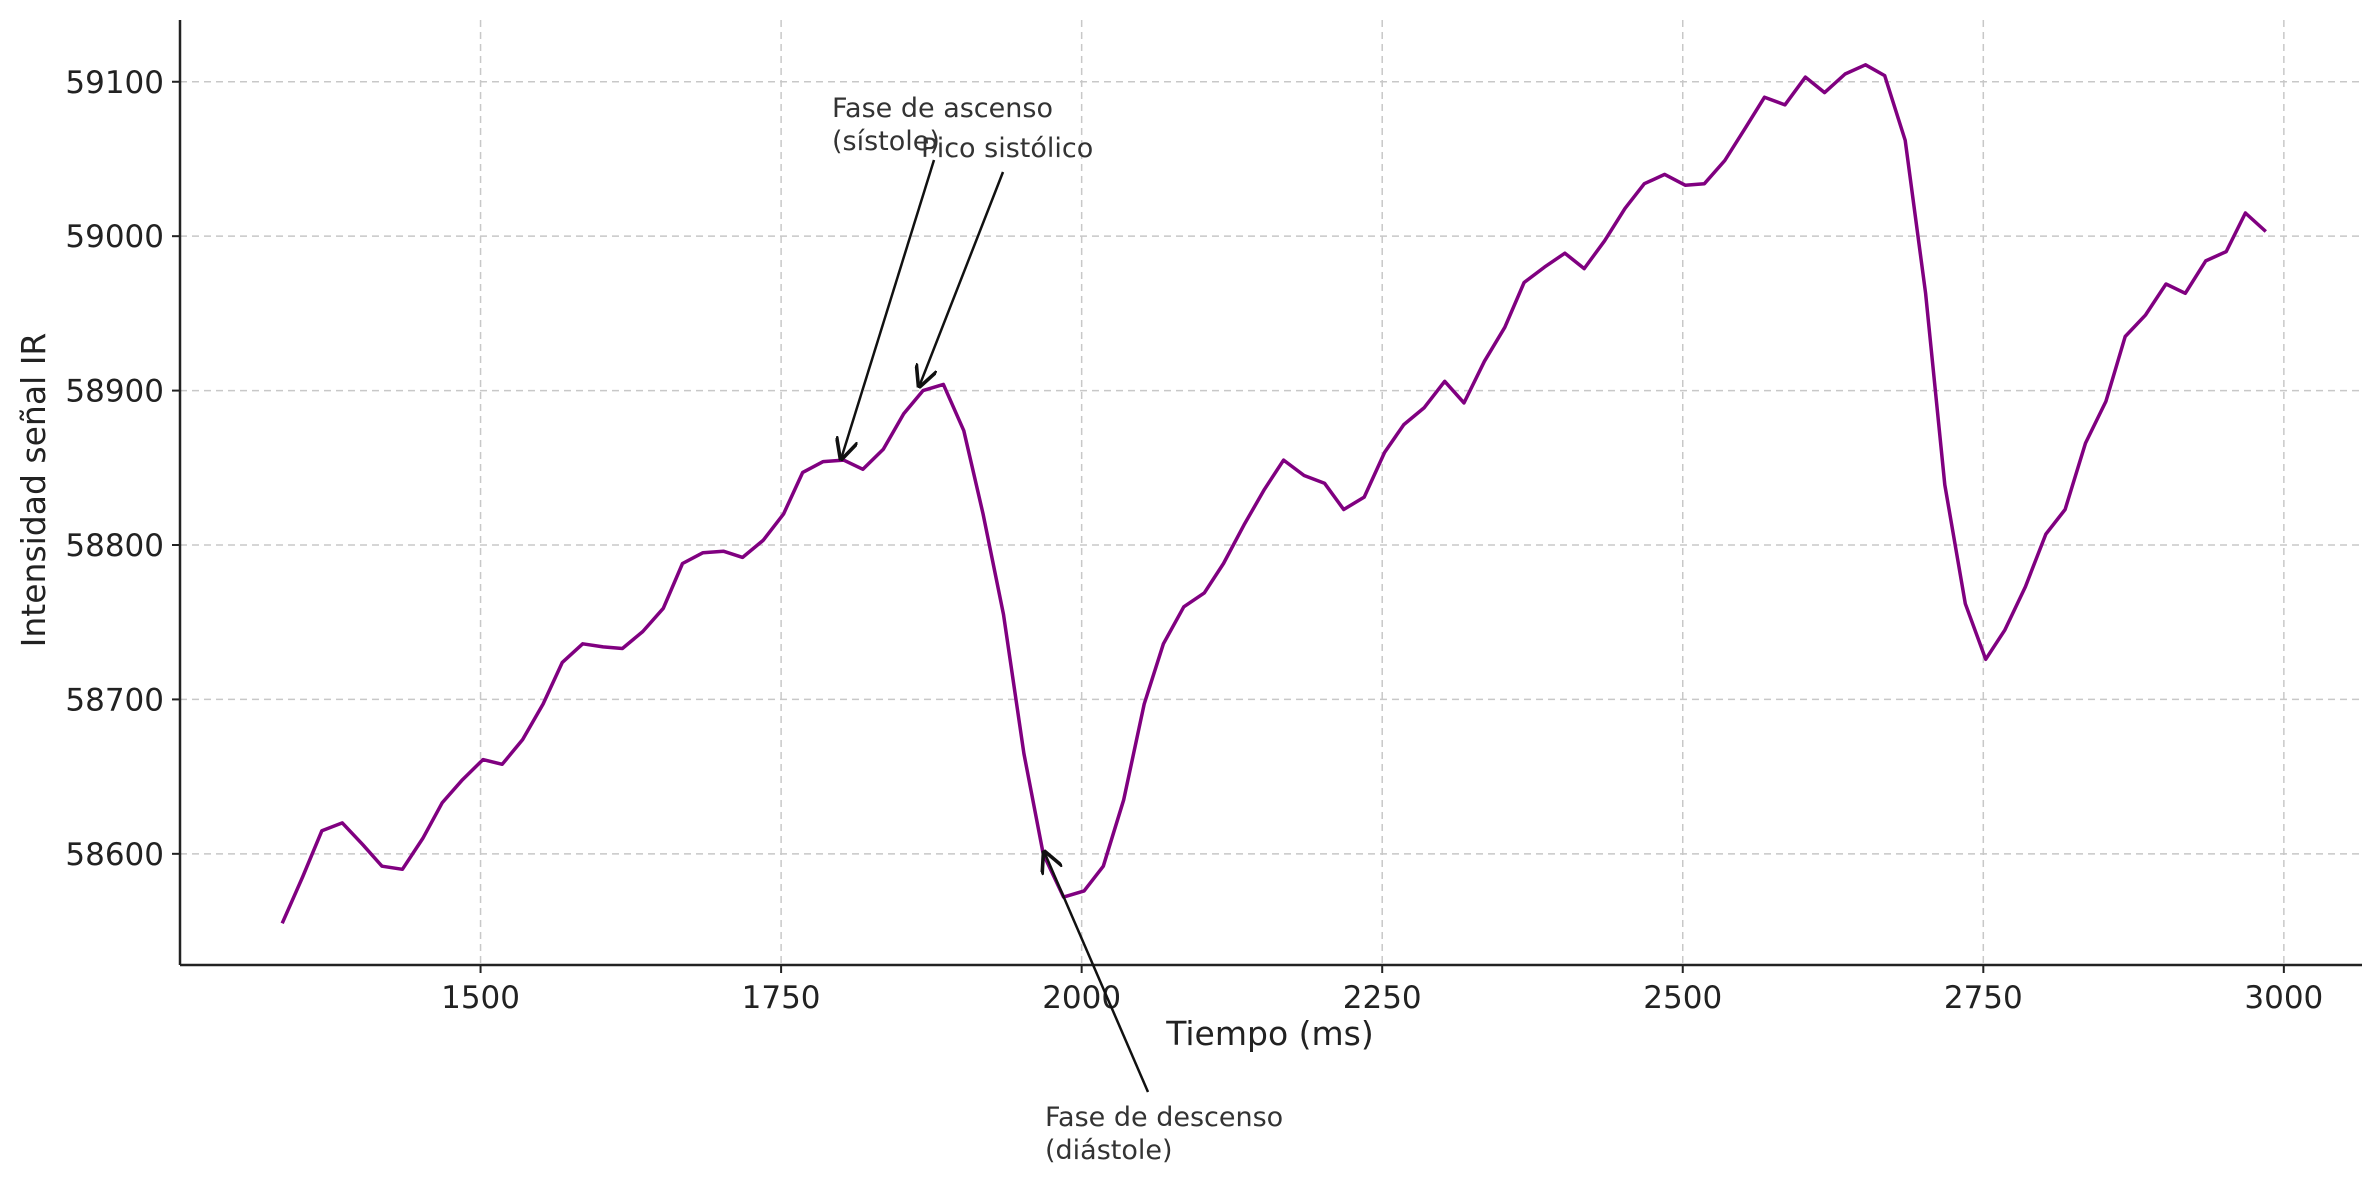 This screenshot has width=2379, height=1184. I want to click on x-tick-label: 2250, so click(1382, 998).